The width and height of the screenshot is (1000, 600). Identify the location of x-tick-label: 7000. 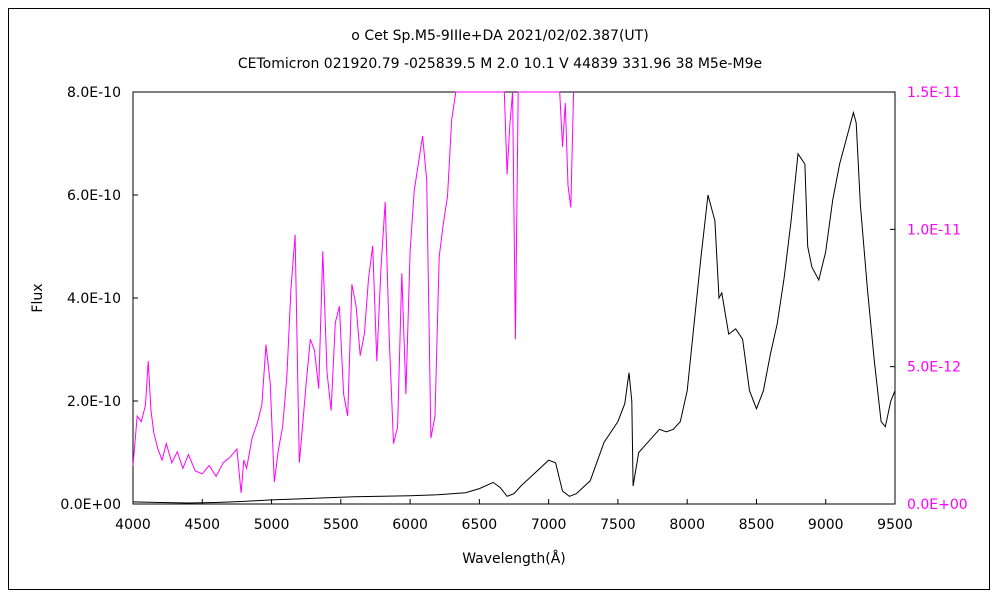
(549, 525).